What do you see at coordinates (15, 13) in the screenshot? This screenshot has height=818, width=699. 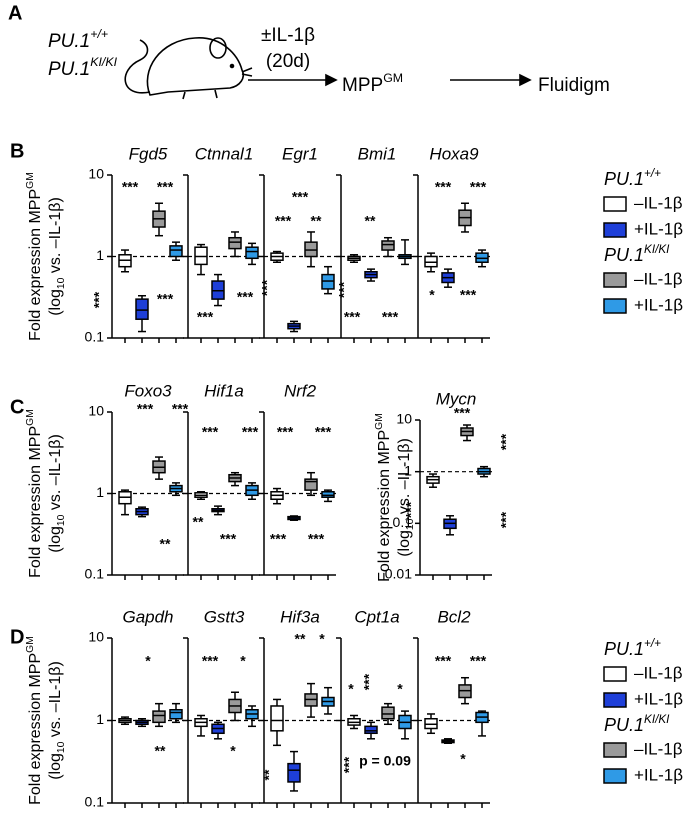 I see `panel-label: A` at bounding box center [15, 13].